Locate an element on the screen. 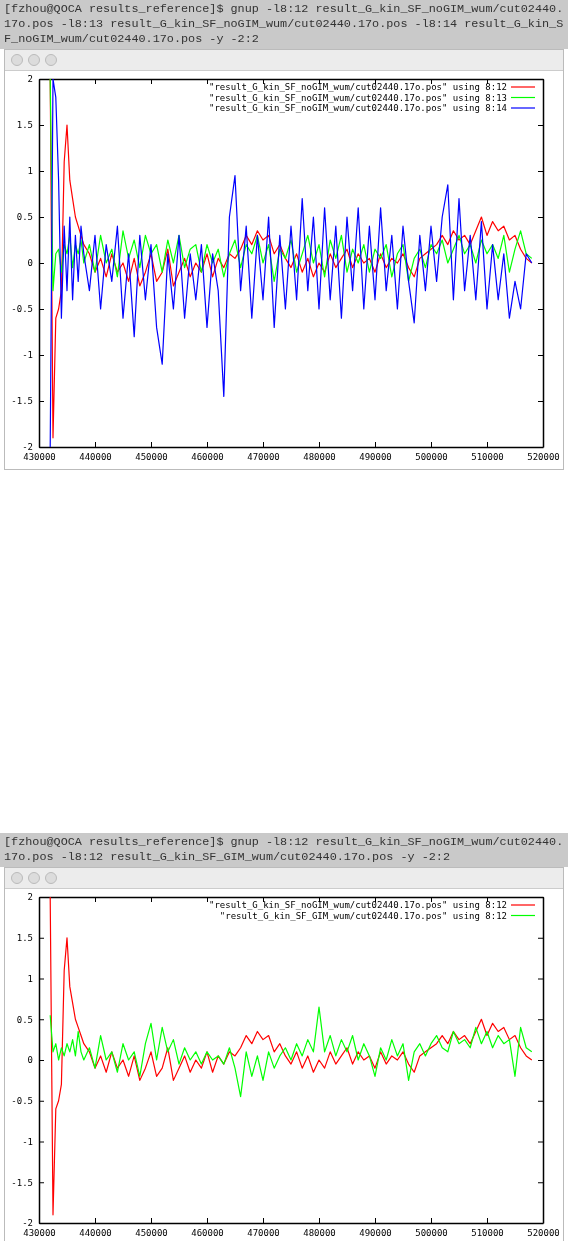 The height and width of the screenshot is (1241, 568). chart-title: [fzhou@QOCA results_reference]$ gnup -l8:12 result_G_kin_SF_noGIM_wum/cut02440.17o.pos -l8:13 result_G_kin_SF_noGIM_wum/cut02440.17o.pos -l8:14 result_G_kin_SF_noGIM_wum/cut02440.17o.pos -y -2:2 is located at coordinates (284, 24).